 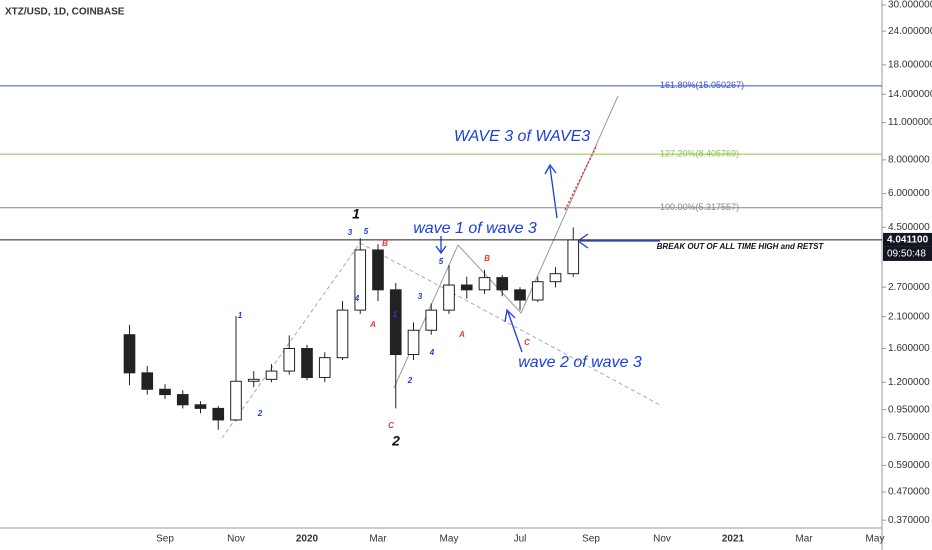 I want to click on chart-title: XTZ/USD, 1D, COINBASE, so click(x=65, y=12).